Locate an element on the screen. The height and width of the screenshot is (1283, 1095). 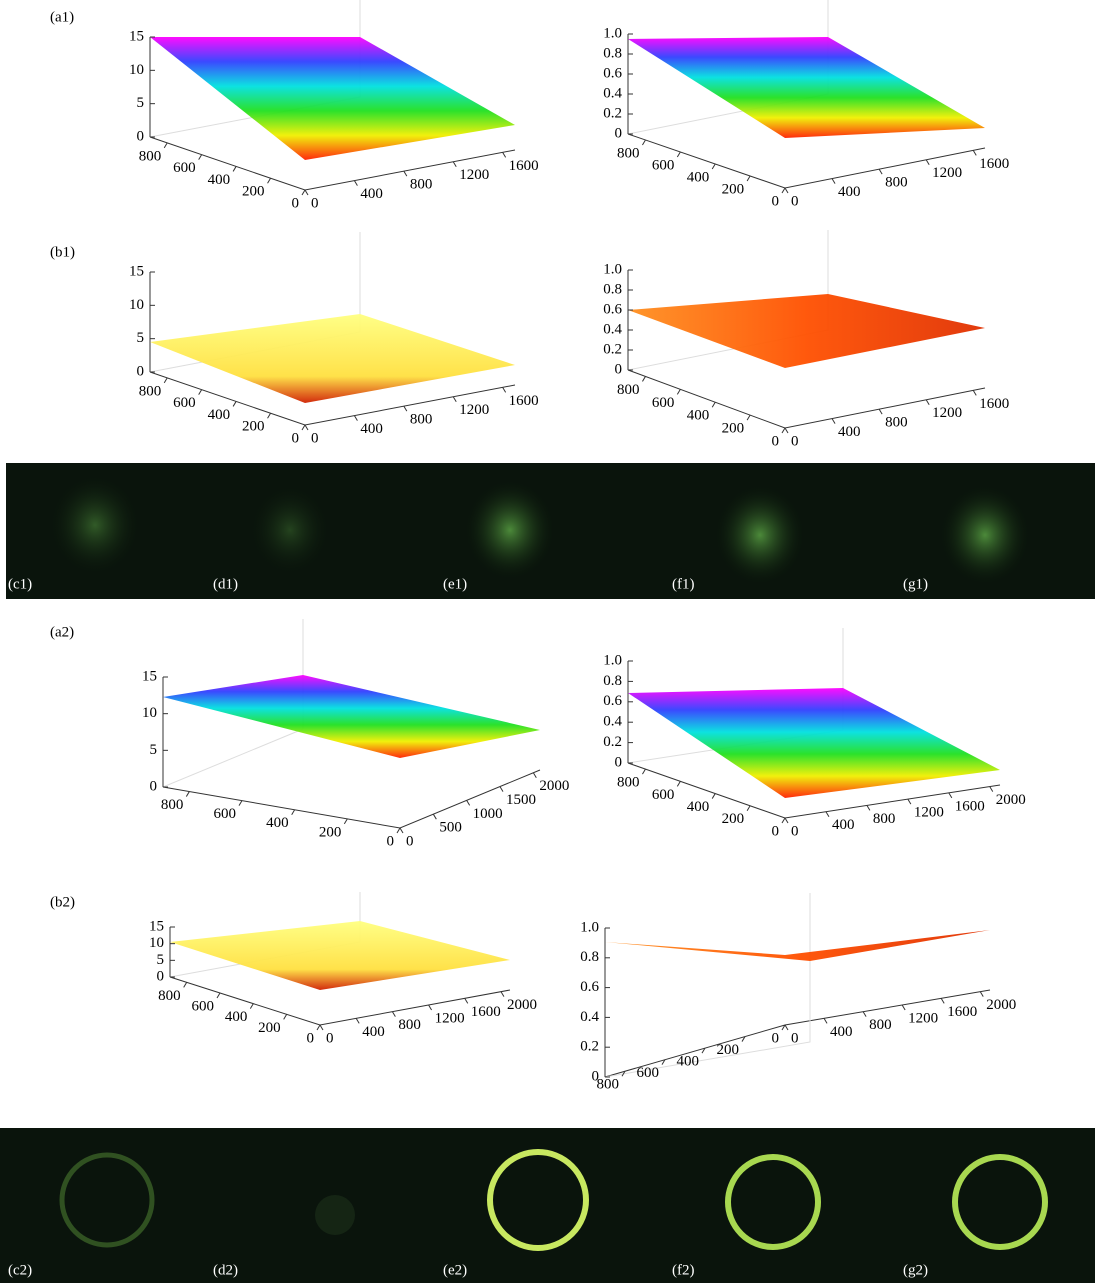
photo-label: (d1) is located at coordinates (225, 584).